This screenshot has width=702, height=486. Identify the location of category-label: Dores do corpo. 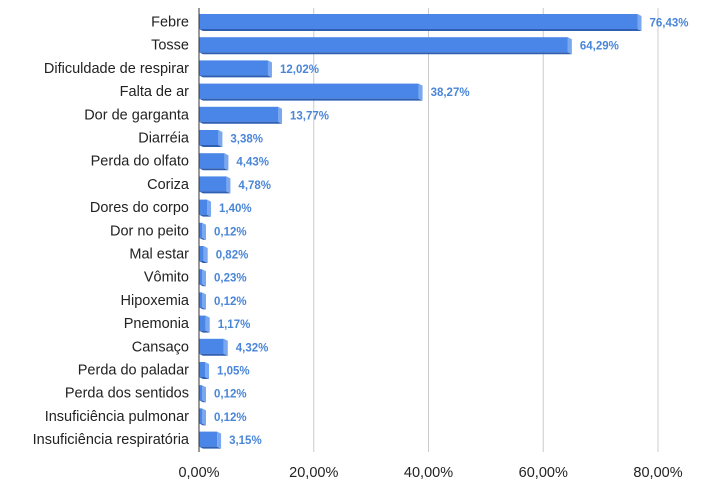
(139, 208).